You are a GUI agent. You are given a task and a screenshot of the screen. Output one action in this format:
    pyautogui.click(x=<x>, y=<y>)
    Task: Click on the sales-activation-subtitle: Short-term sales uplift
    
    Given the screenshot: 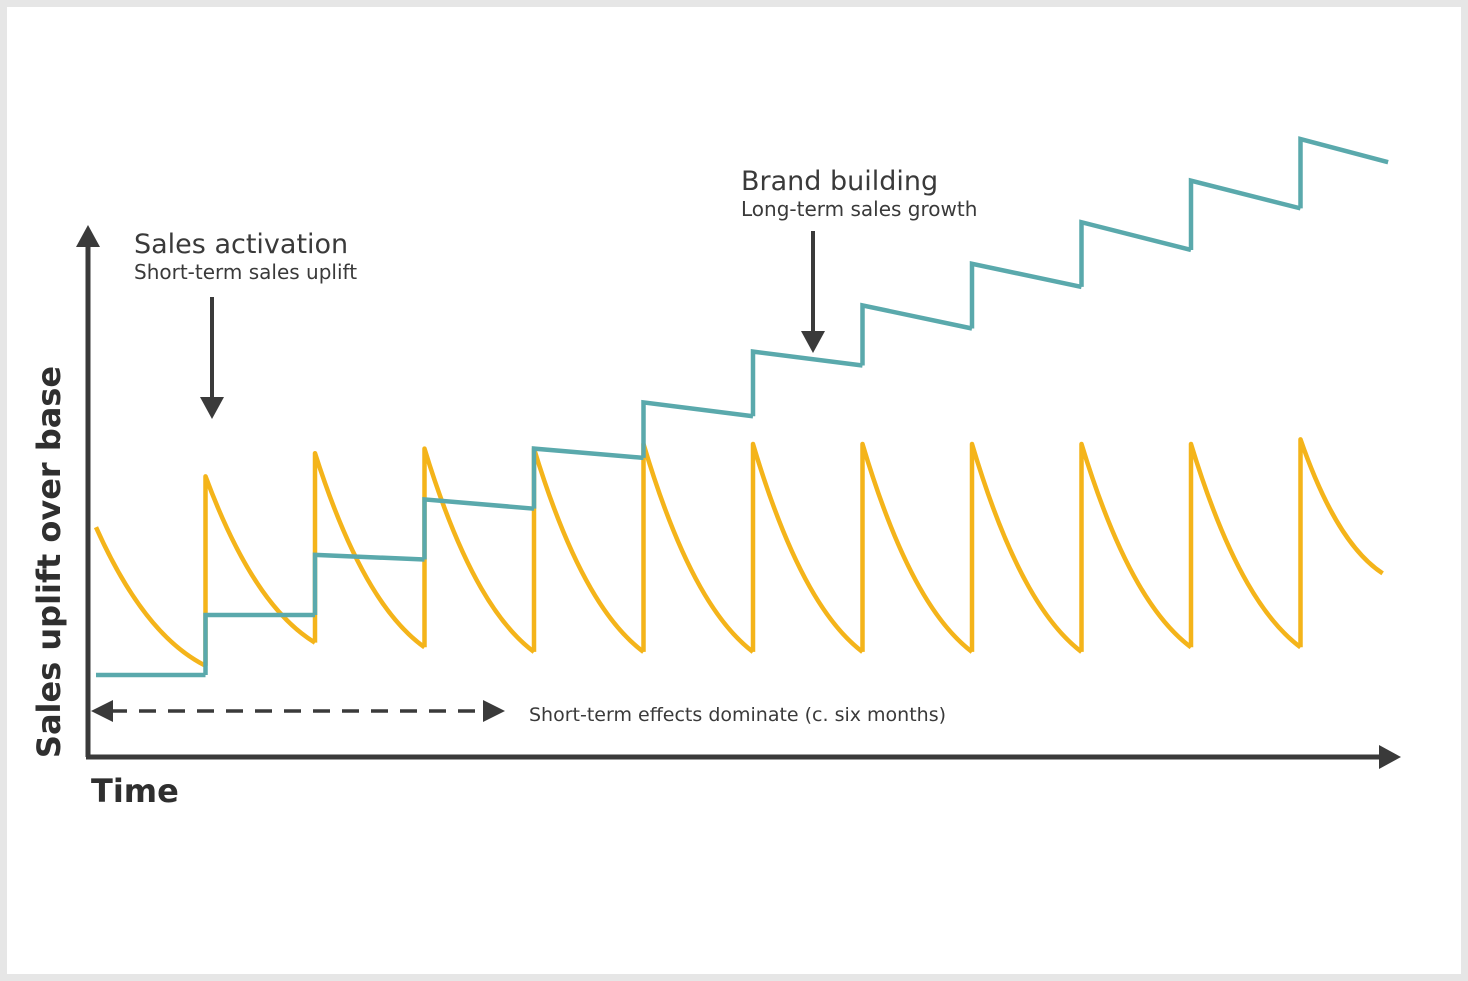 What is the action you would take?
    pyautogui.click(x=245, y=272)
    